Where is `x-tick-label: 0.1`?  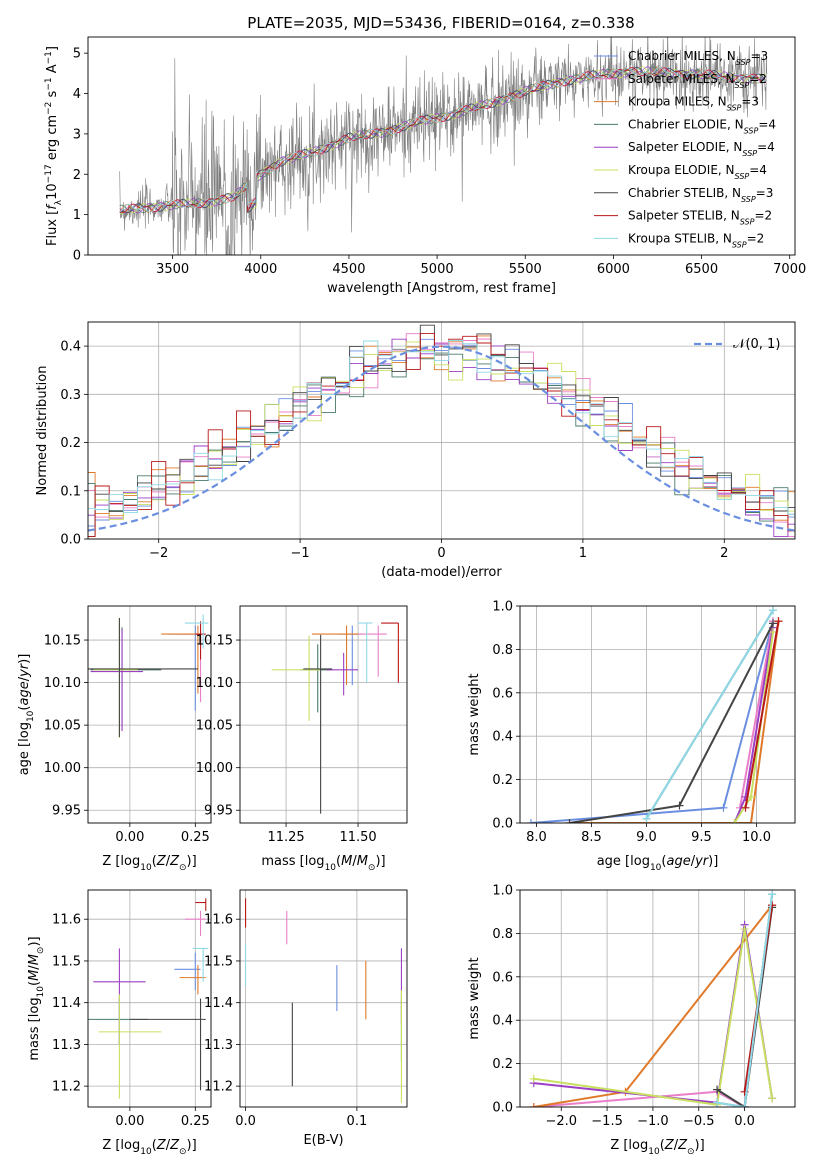 x-tick-label: 0.1 is located at coordinates (357, 1121).